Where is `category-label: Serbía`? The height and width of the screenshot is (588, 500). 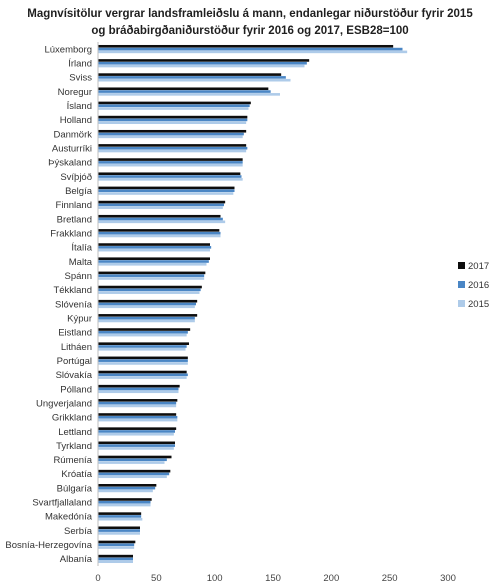
category-label: Serbía is located at coordinates (78, 531).